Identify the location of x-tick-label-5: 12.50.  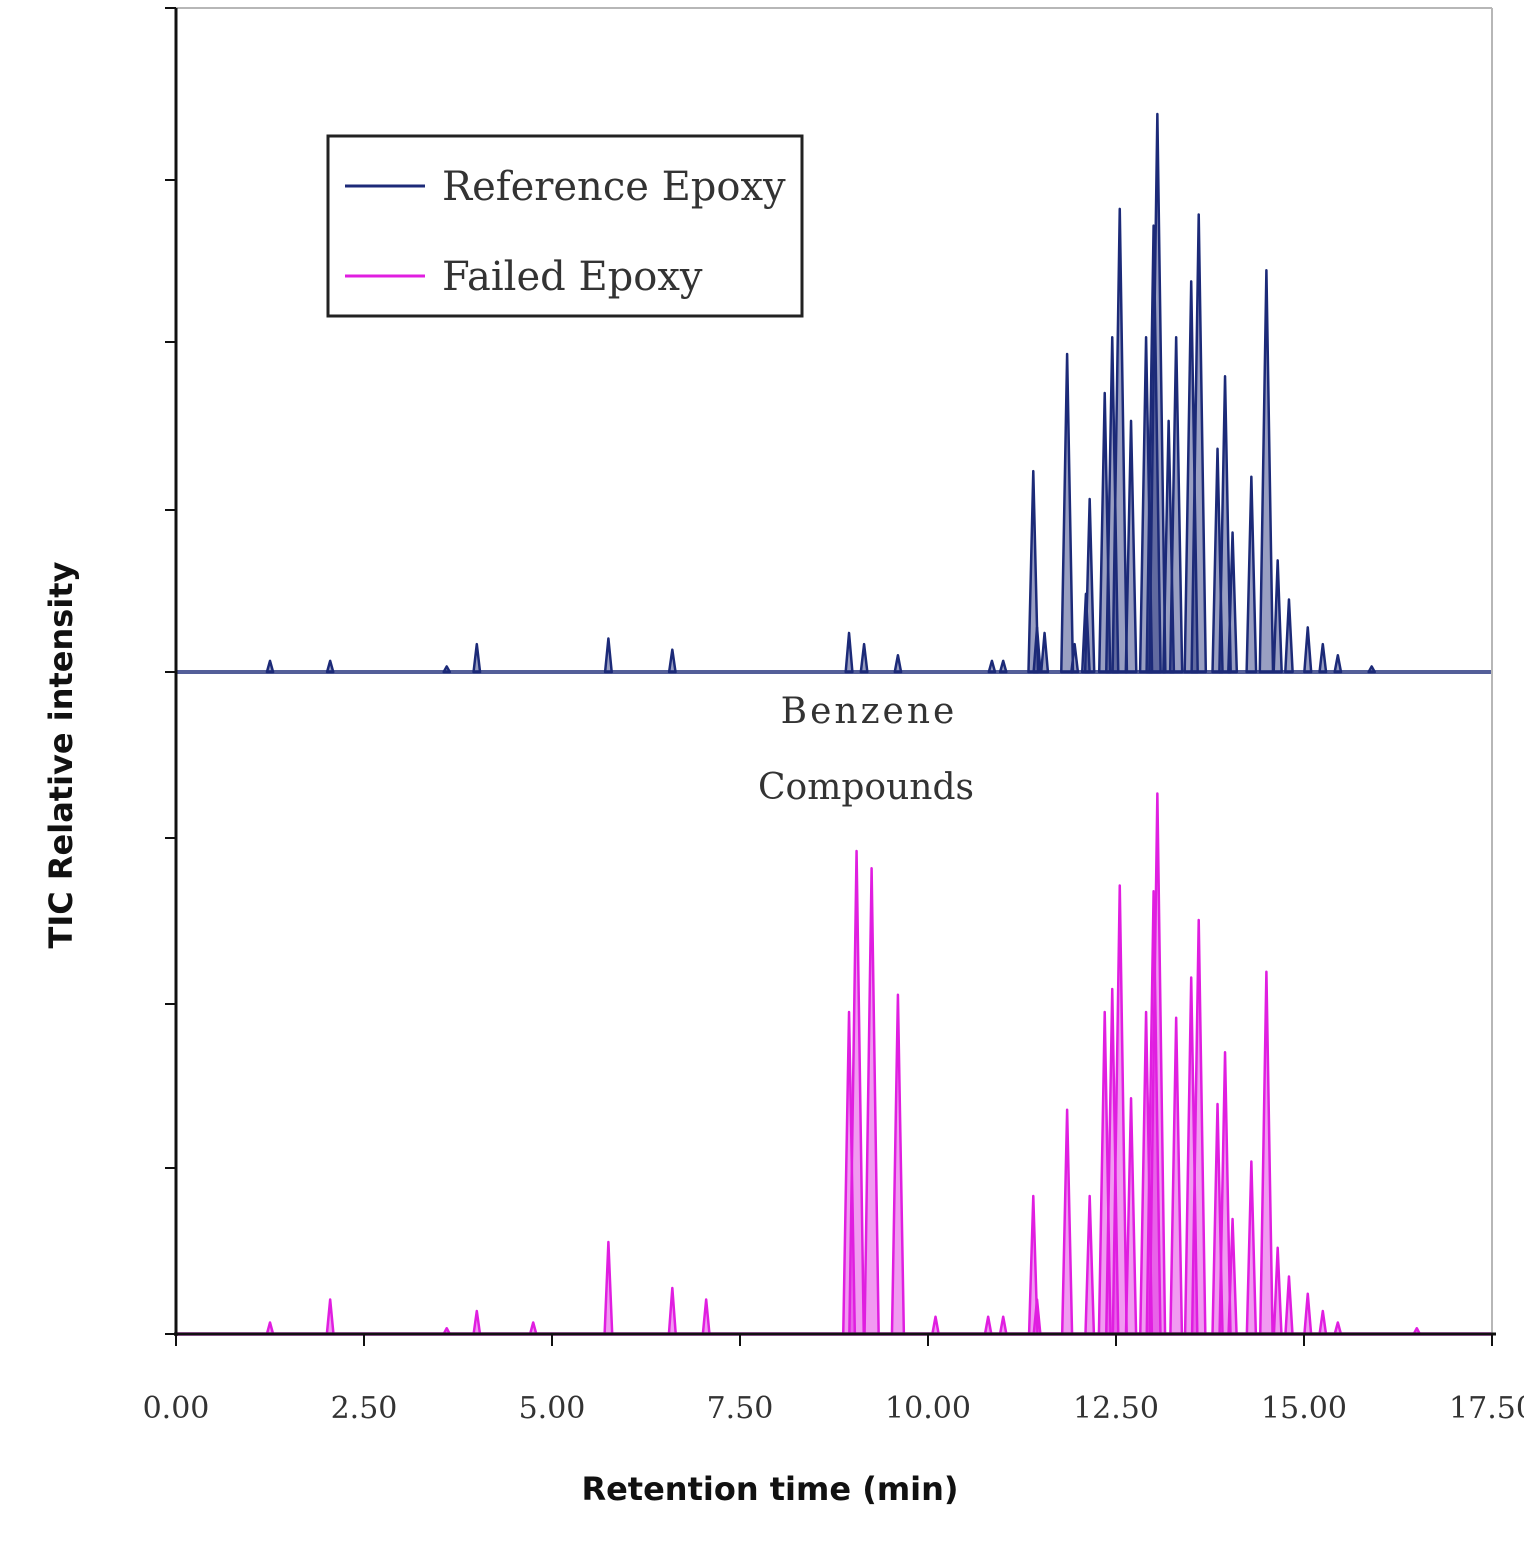
(1116, 1408).